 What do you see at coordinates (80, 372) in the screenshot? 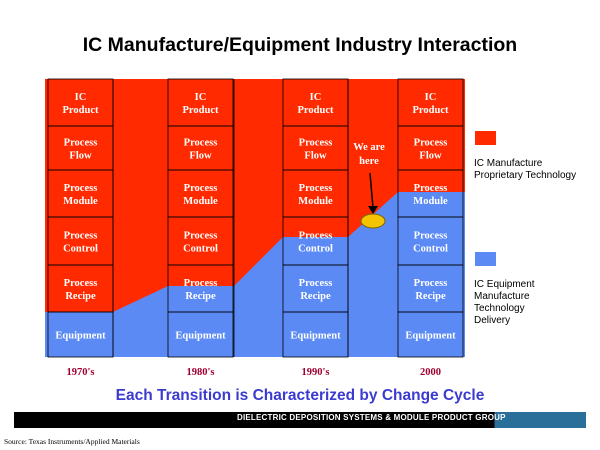
I see `decade-label: 1970's` at bounding box center [80, 372].